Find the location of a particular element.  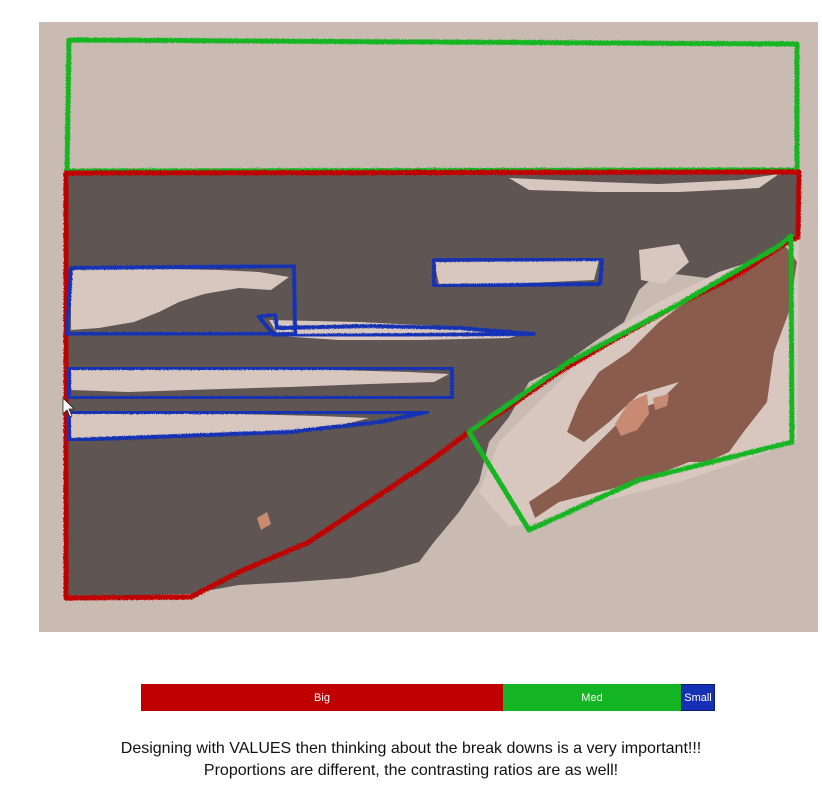

legend-label-big: Big is located at coordinates (322, 697).